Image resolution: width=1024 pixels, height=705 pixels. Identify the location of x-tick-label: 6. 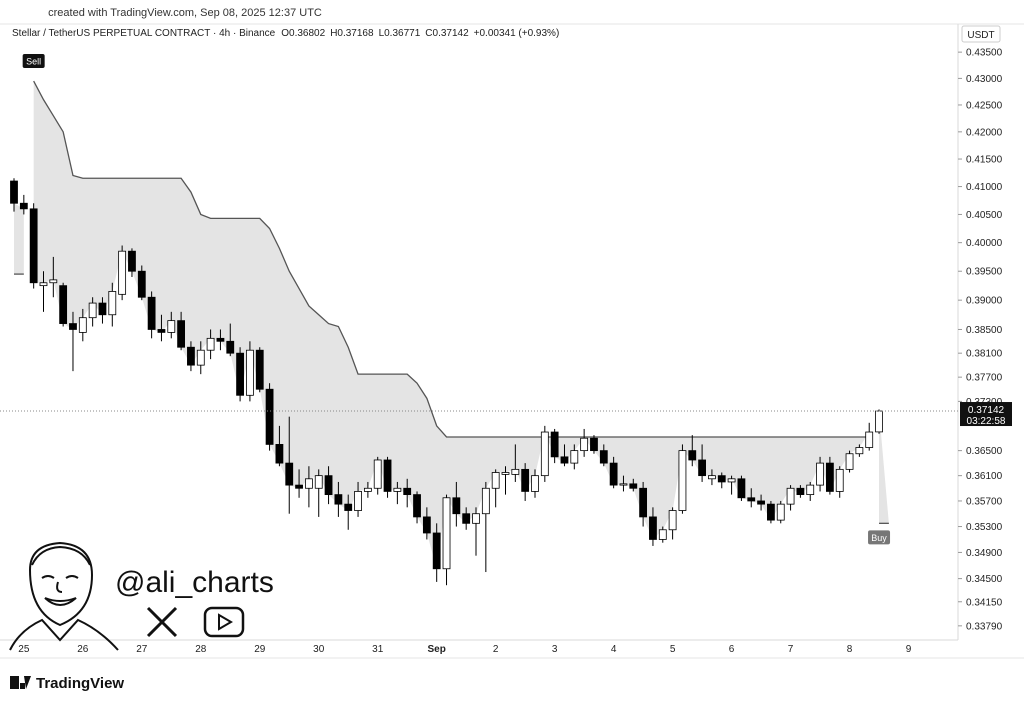
(732, 649).